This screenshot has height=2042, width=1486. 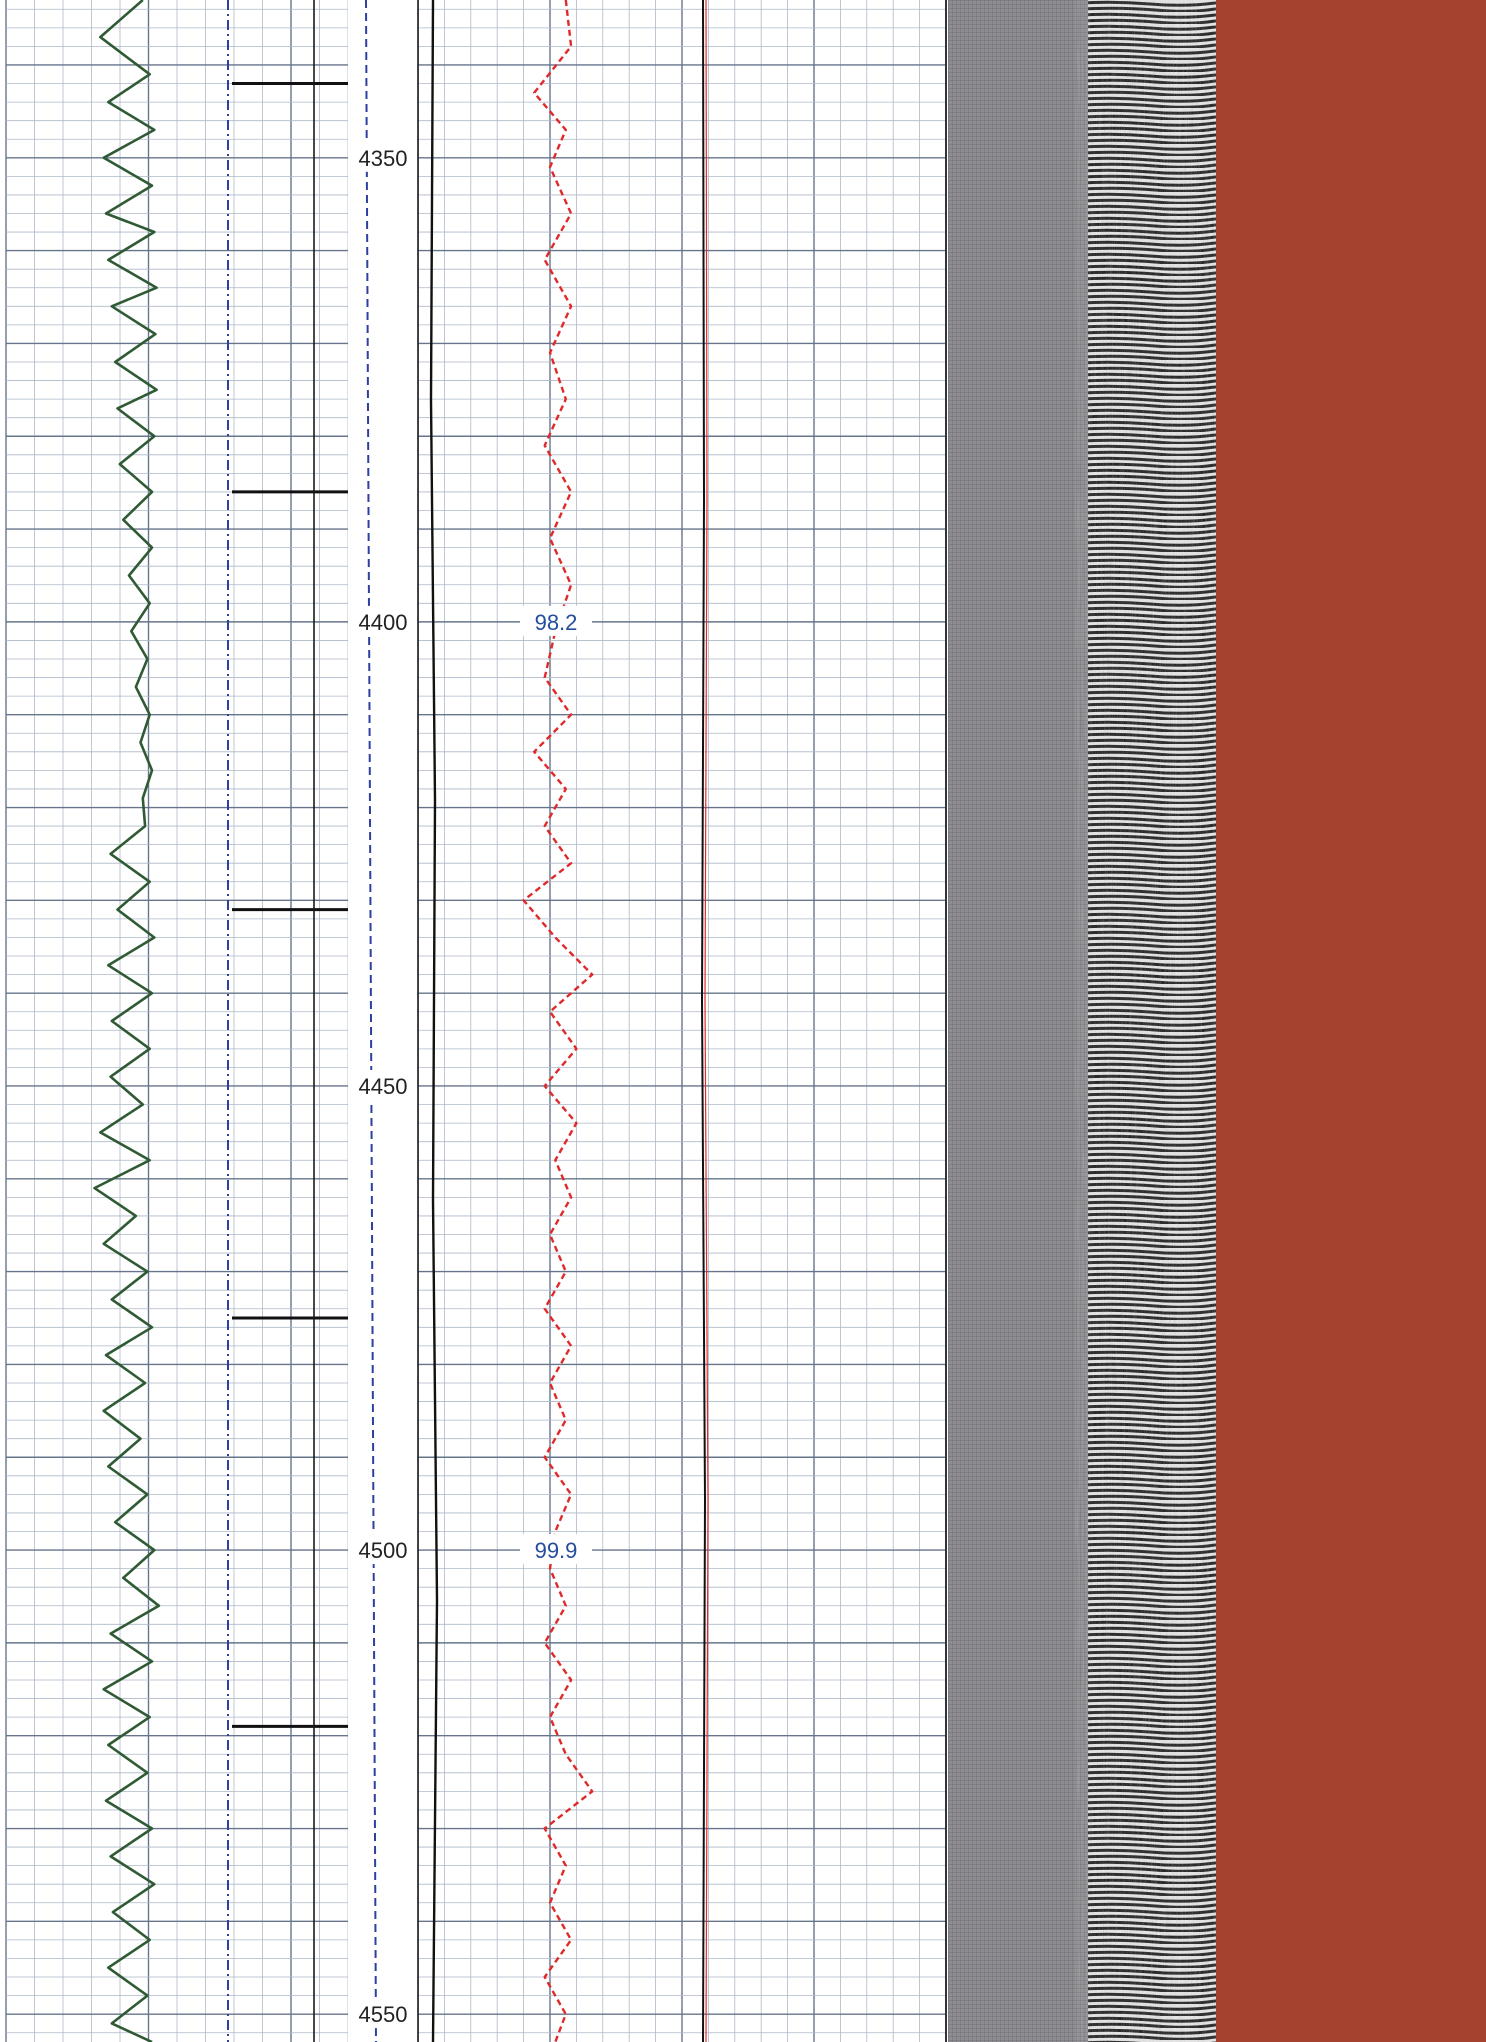 I want to click on depth-label: 4350, so click(x=383, y=158).